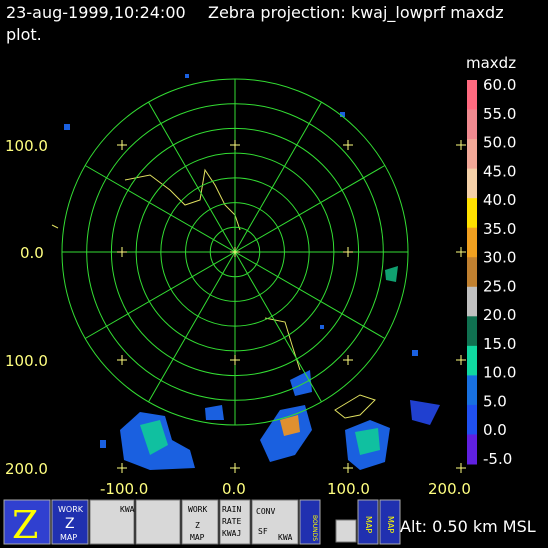 This screenshot has width=548, height=548. What do you see at coordinates (263, 531) in the screenshot?
I see `icon-text: SF` at bounding box center [263, 531].